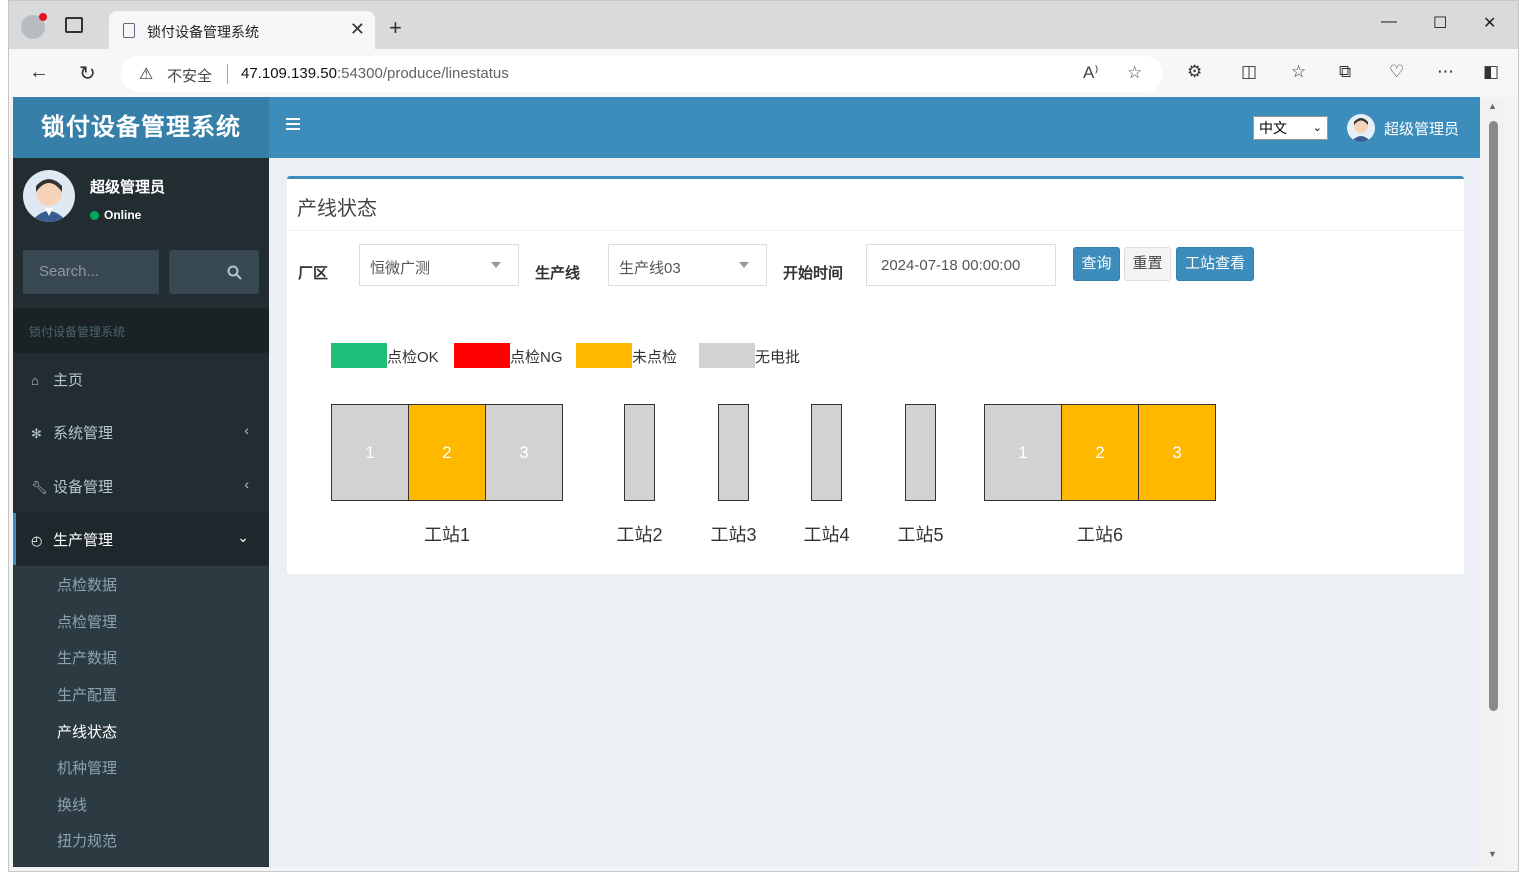 Image resolution: width=1527 pixels, height=880 pixels. Describe the element at coordinates (83, 487) in the screenshot. I see `sidebar-item-label: 设备管理` at that location.